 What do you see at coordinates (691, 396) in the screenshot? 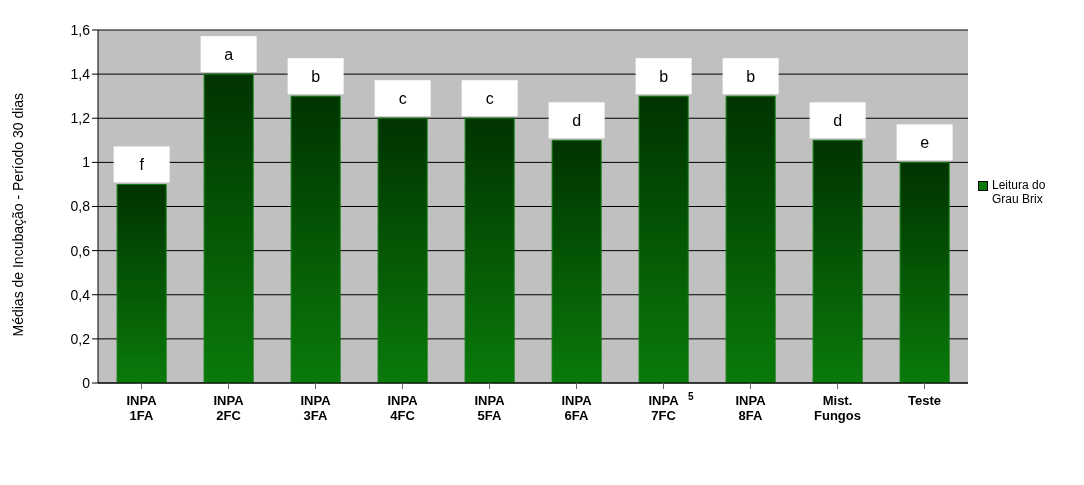
I see `text: 5` at bounding box center [691, 396].